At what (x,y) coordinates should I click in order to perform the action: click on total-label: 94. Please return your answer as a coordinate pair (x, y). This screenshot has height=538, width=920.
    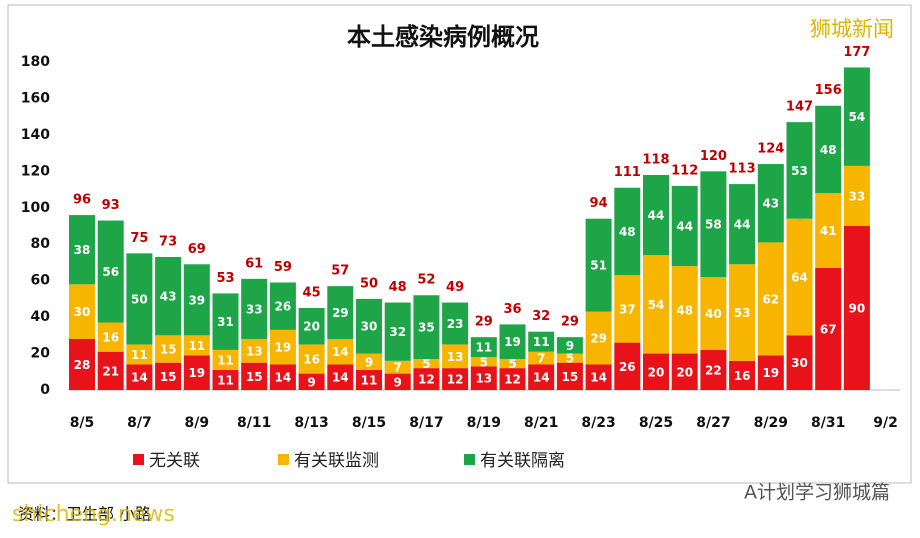
    Looking at the image, I should click on (599, 203).